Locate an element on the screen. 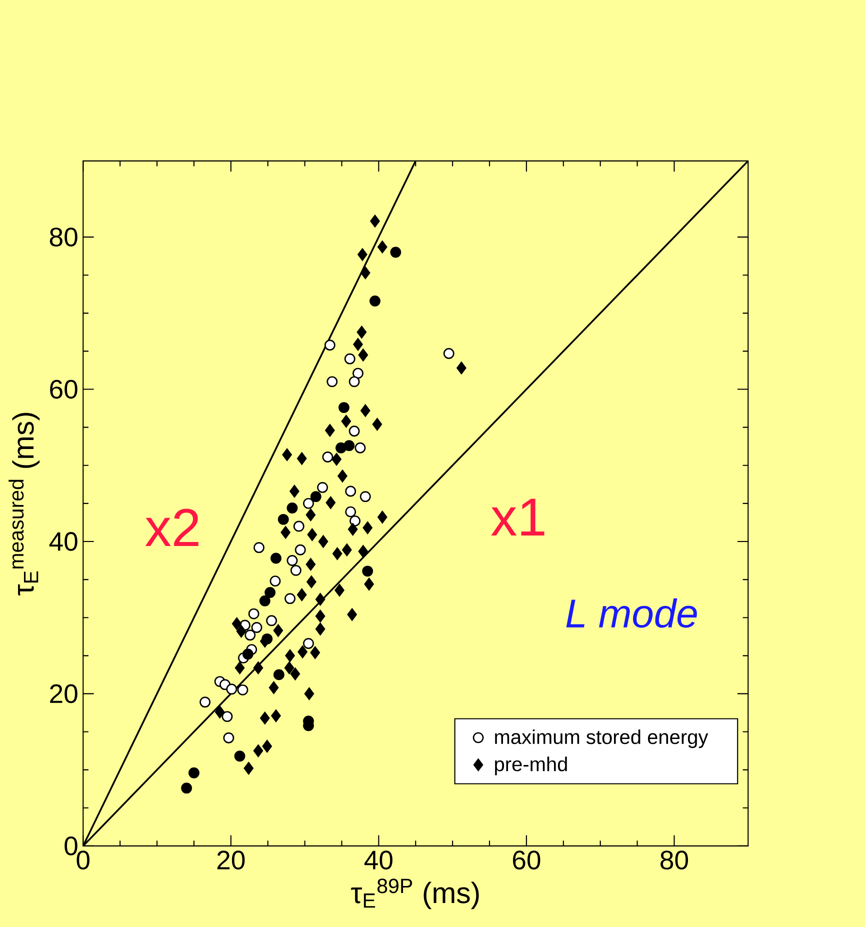 Image resolution: width=865 pixels, height=927 pixels. y-tick-label: 0 is located at coordinates (71, 846).